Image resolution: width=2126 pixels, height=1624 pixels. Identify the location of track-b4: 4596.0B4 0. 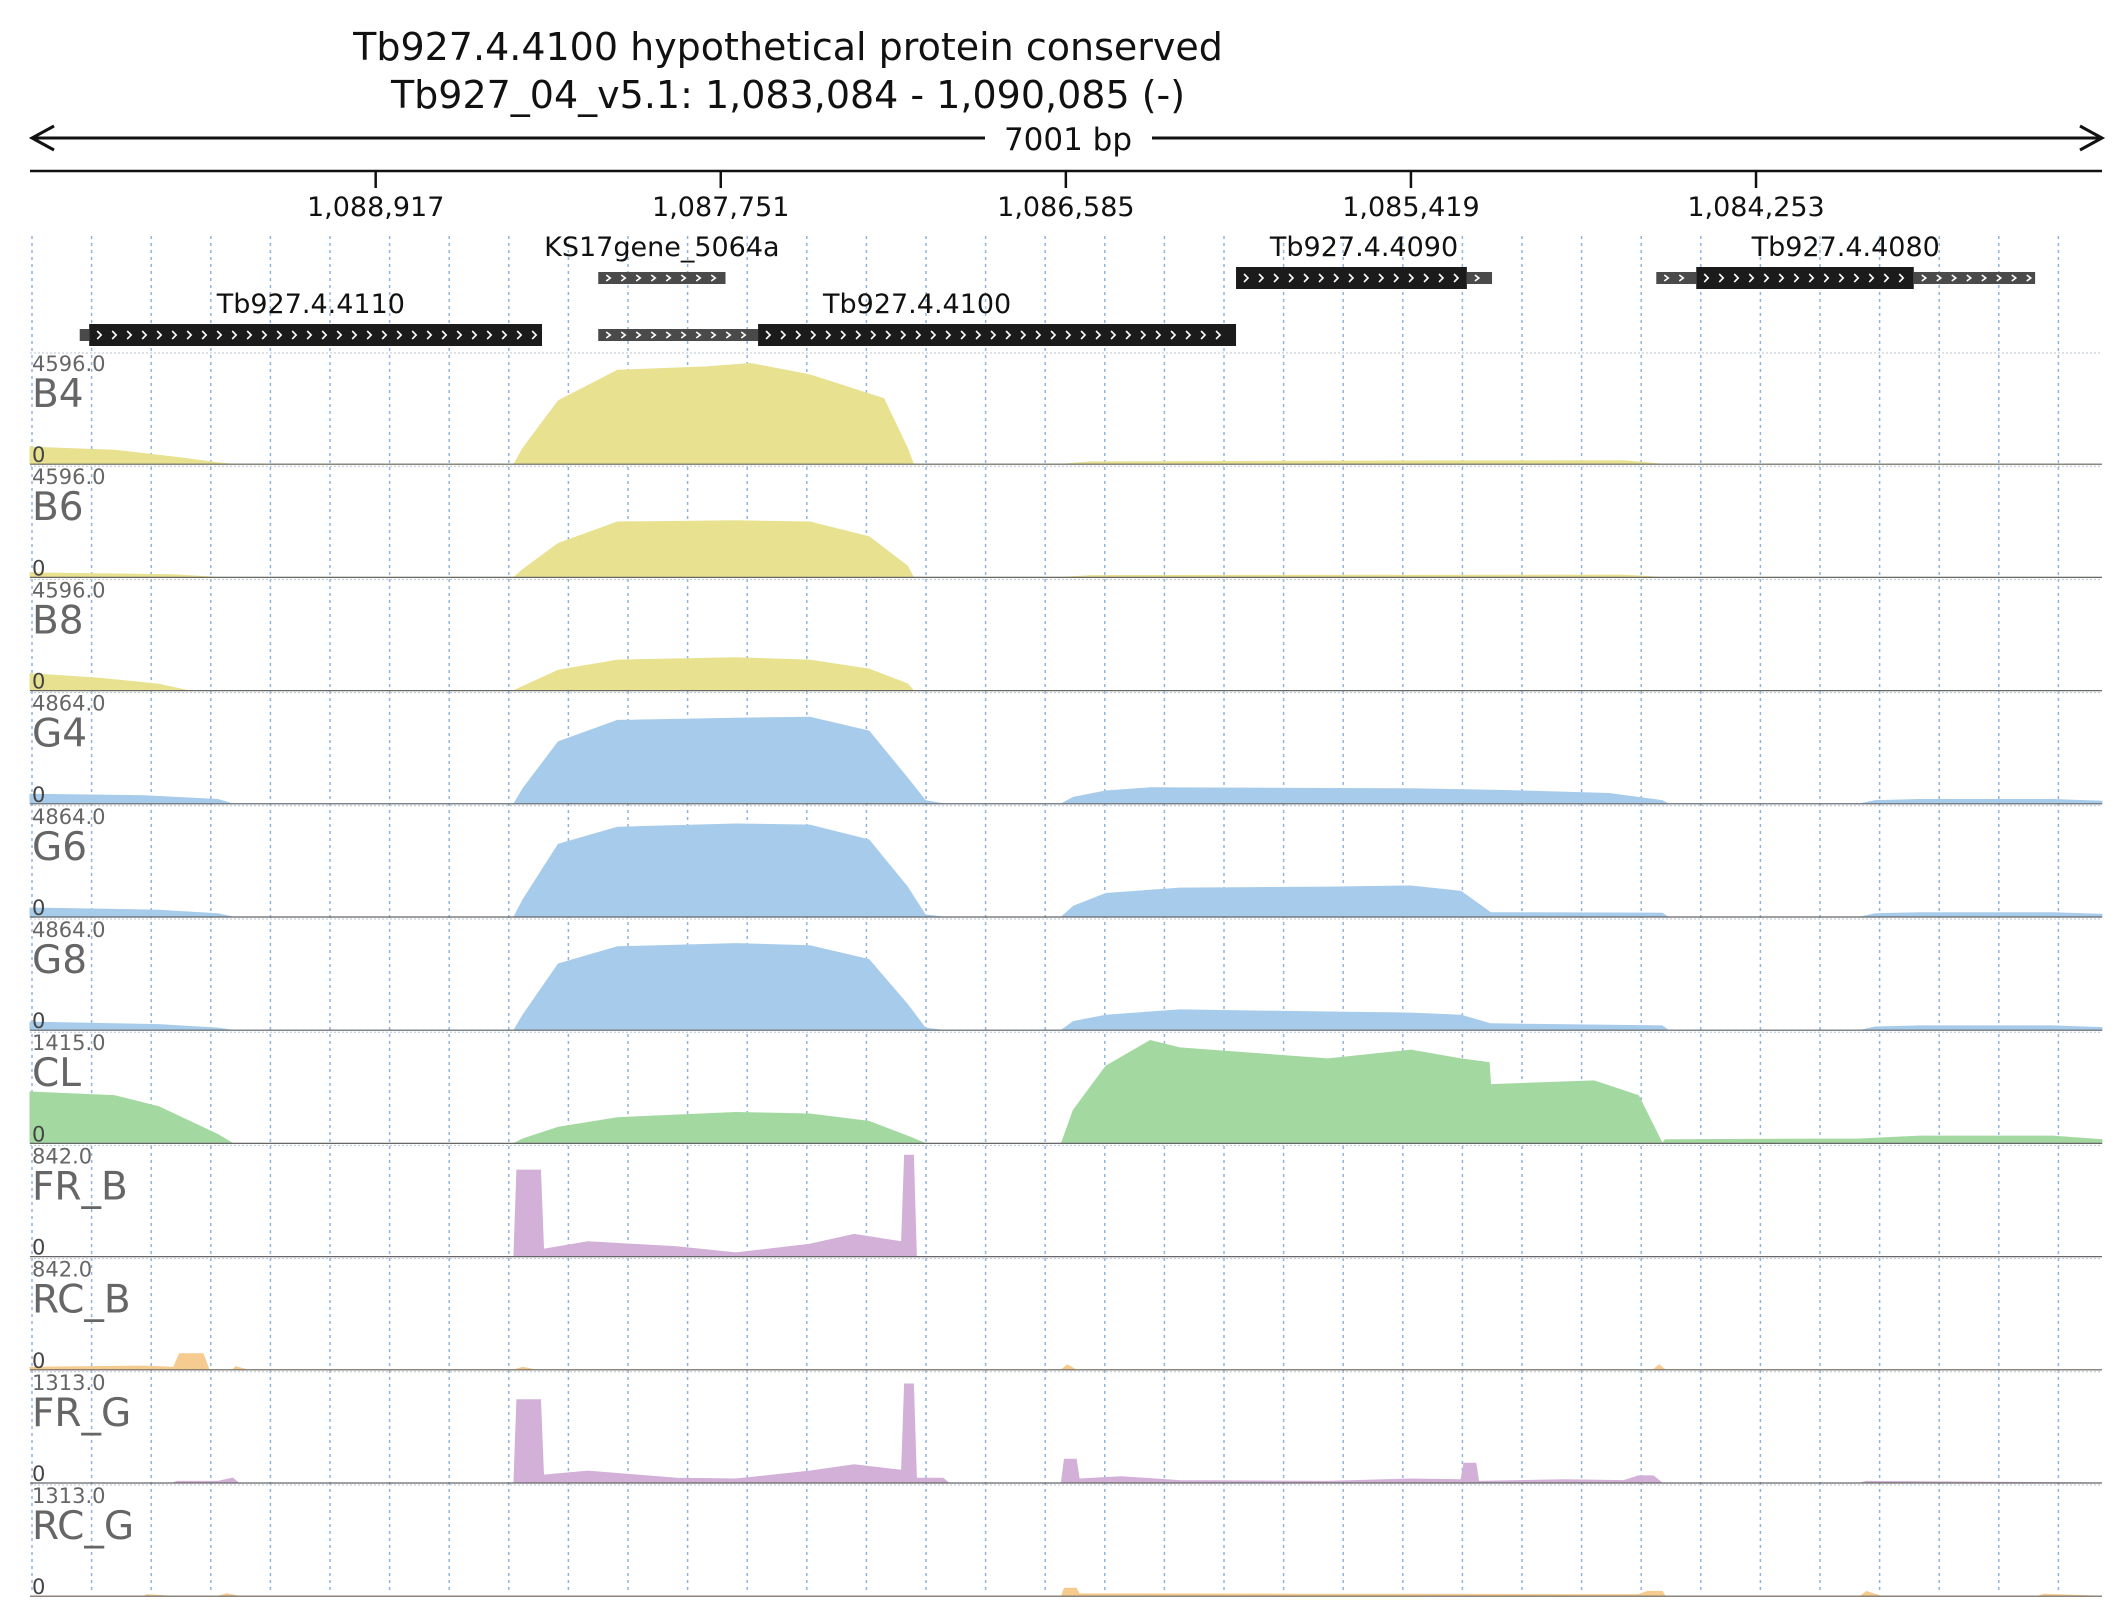
(1065, 409).